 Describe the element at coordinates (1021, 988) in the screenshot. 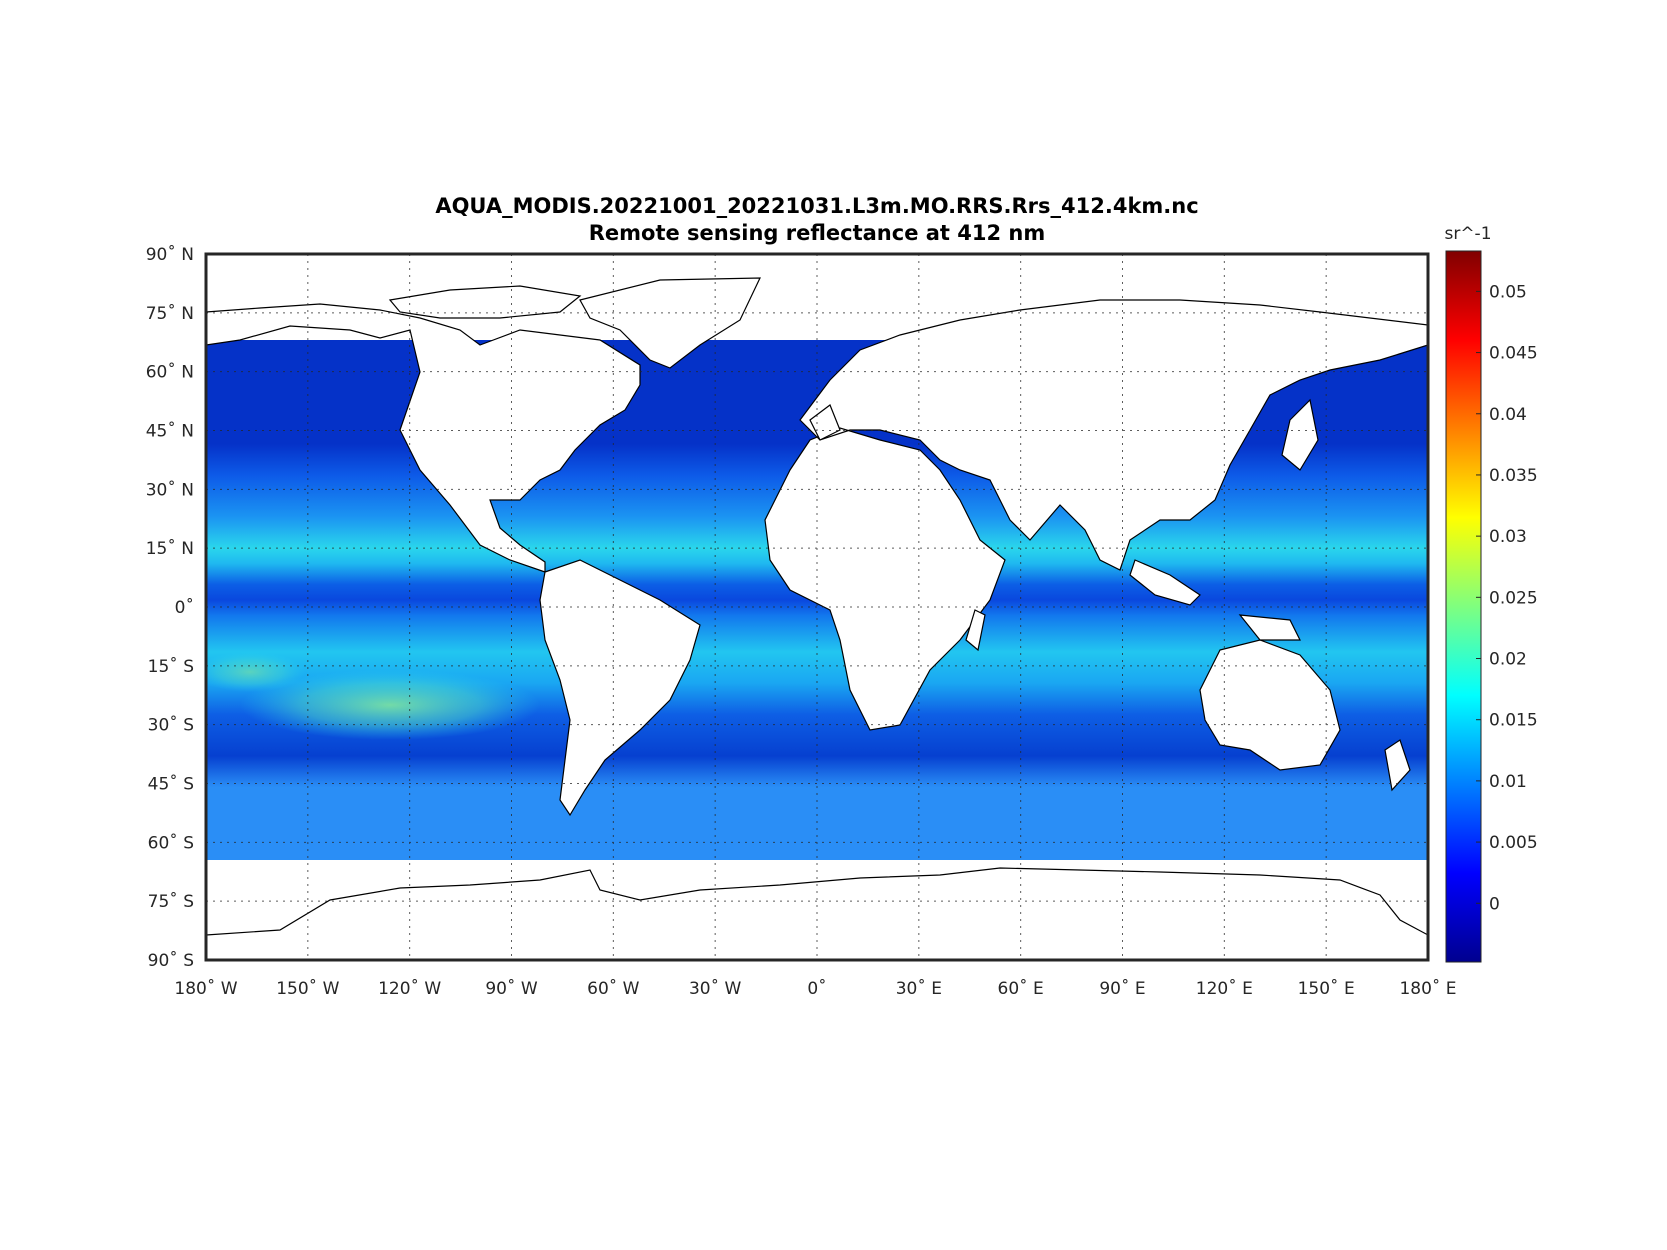

I see `lon-tick-label: 60˚ E` at that location.